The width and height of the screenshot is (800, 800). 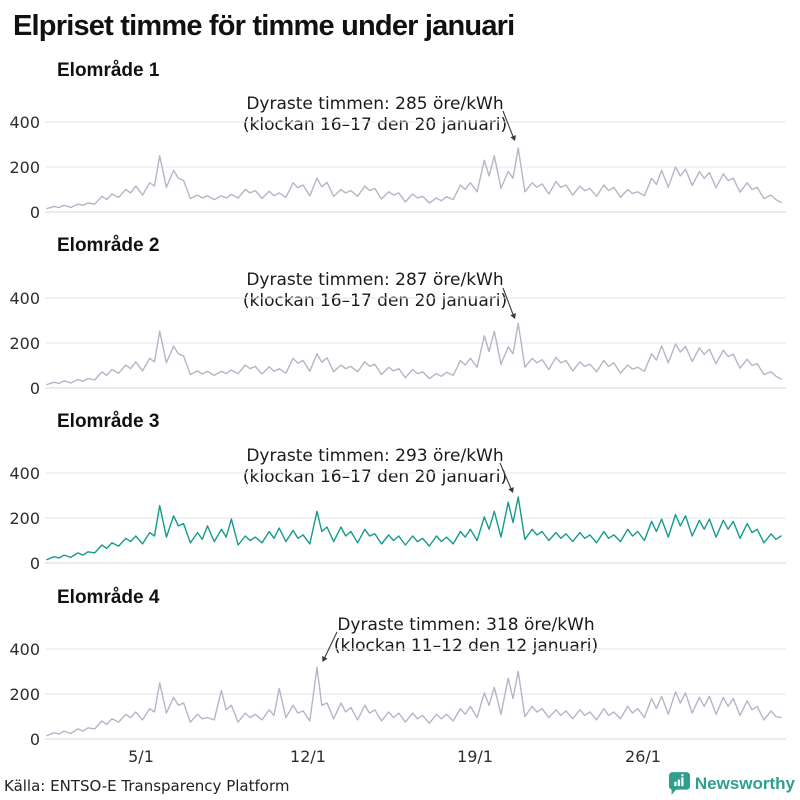 What do you see at coordinates (643, 756) in the screenshot?
I see `xtick-26-1: 26/1` at bounding box center [643, 756].